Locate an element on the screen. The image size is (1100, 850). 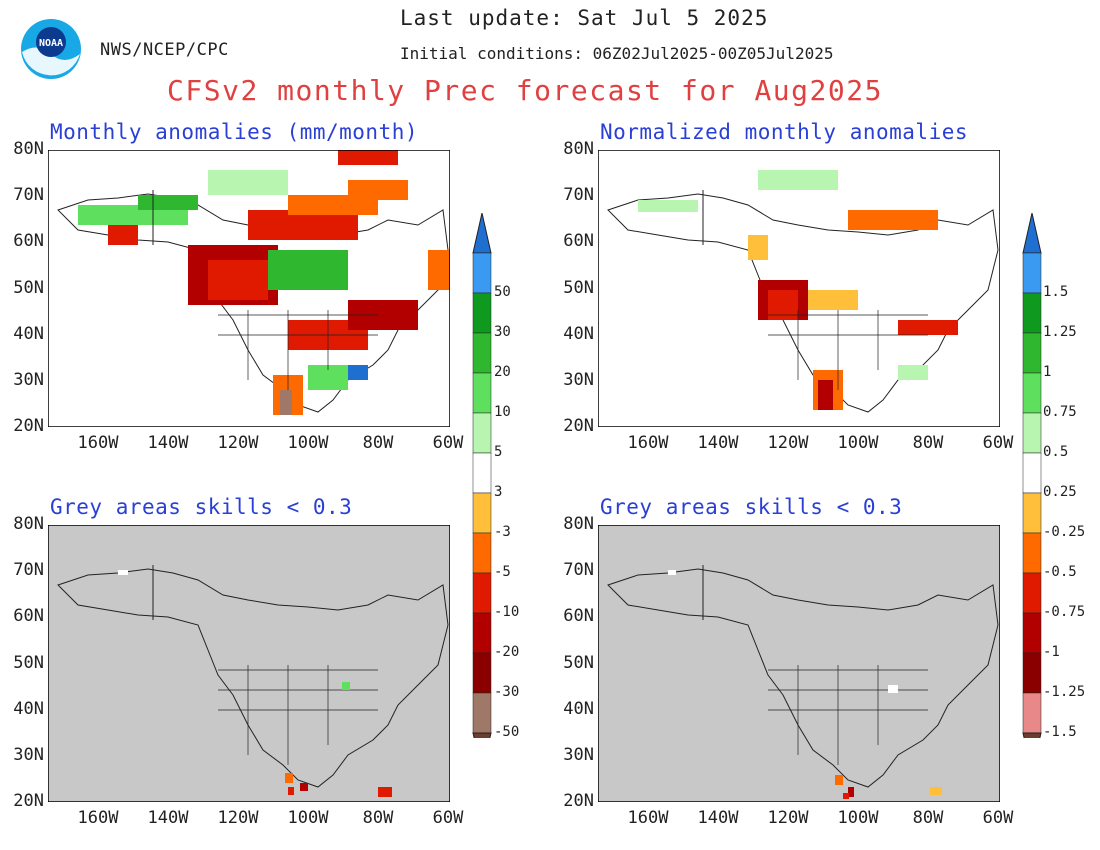
colorbar-tick-label: -1.5 is located at coordinates (1060, 732).